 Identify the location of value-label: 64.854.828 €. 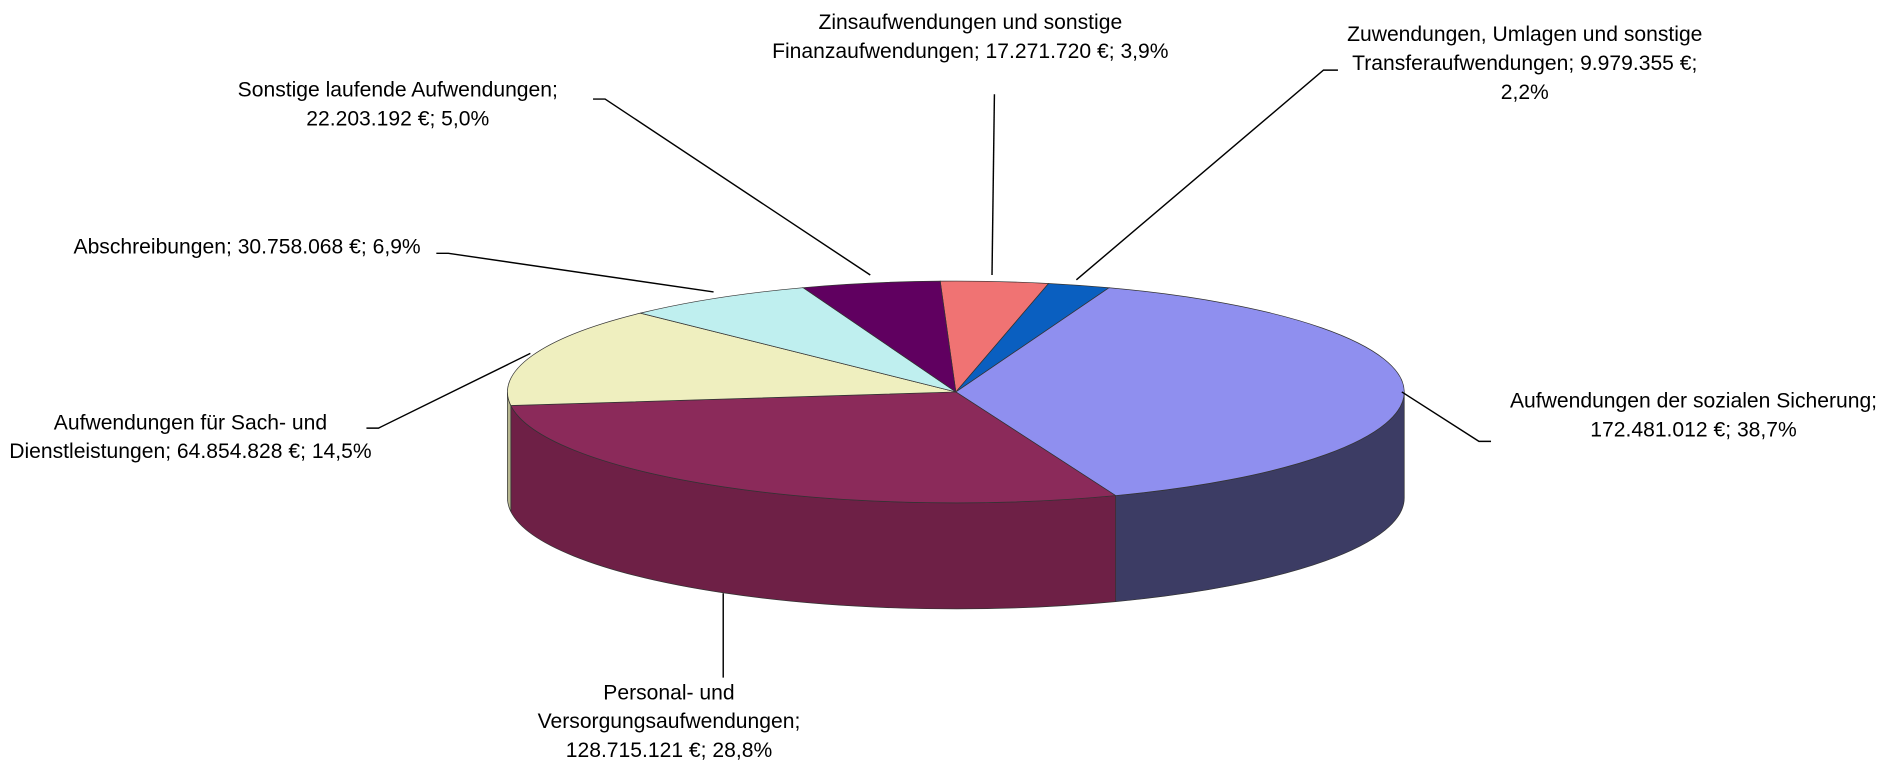
(238, 451).